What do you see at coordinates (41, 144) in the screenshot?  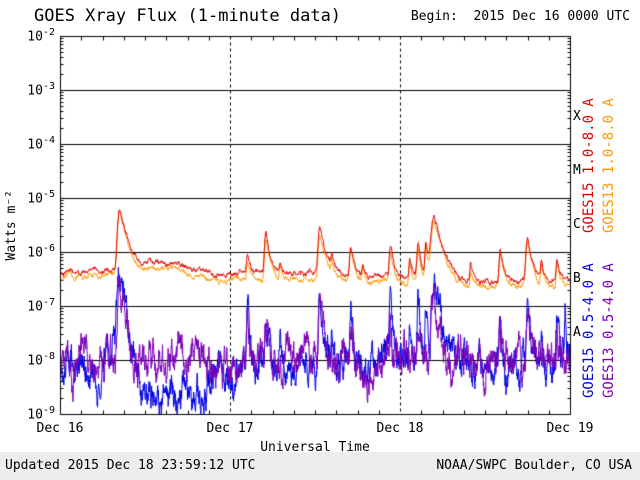 I see `y-tick-label: 10⁻⁴` at bounding box center [41, 144].